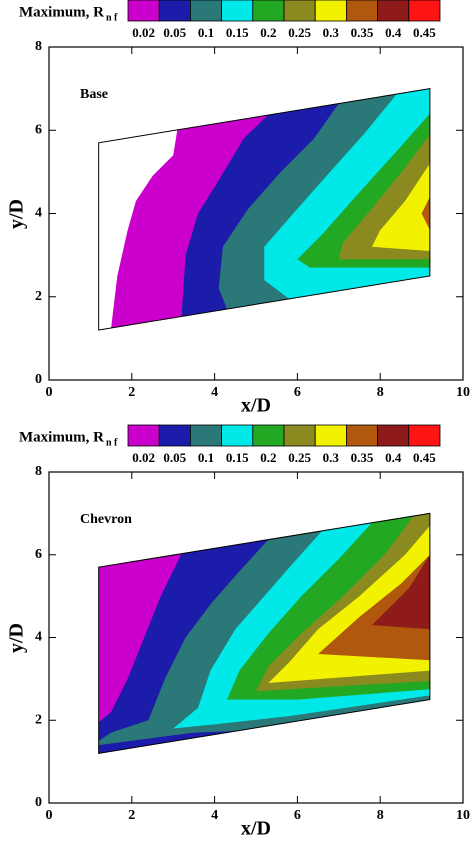 The image size is (474, 841). What do you see at coordinates (94, 94) in the screenshot?
I see `annotation: Base` at bounding box center [94, 94].